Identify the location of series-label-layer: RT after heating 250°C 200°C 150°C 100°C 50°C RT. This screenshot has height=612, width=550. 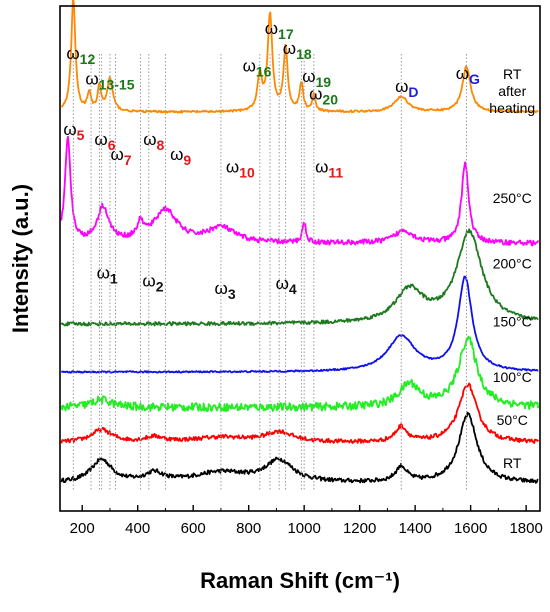
(512, 268).